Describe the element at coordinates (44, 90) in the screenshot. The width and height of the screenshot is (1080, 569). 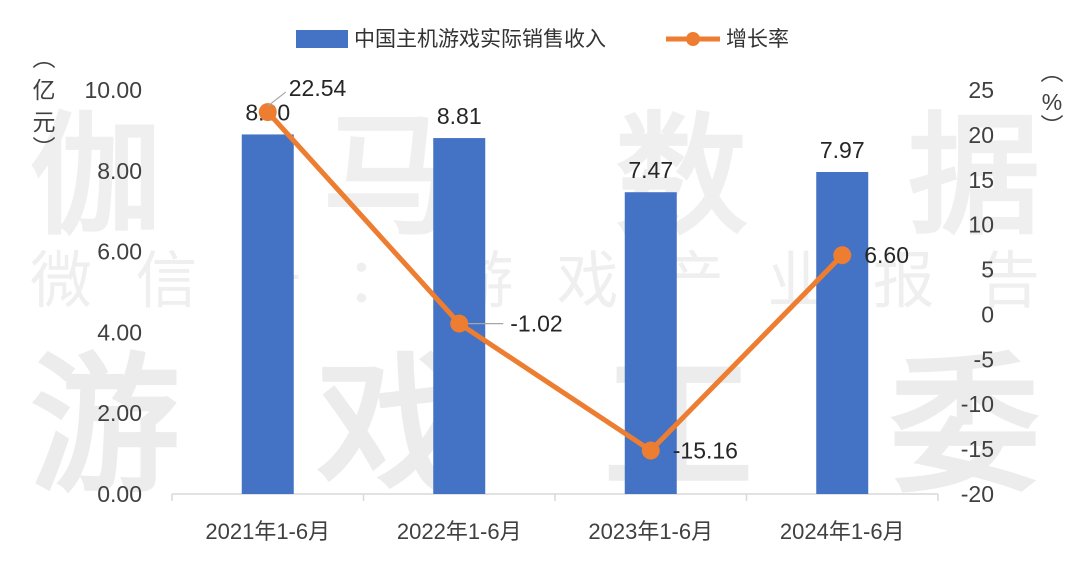
I see `y-left-unit-char-1: 亿` at that location.